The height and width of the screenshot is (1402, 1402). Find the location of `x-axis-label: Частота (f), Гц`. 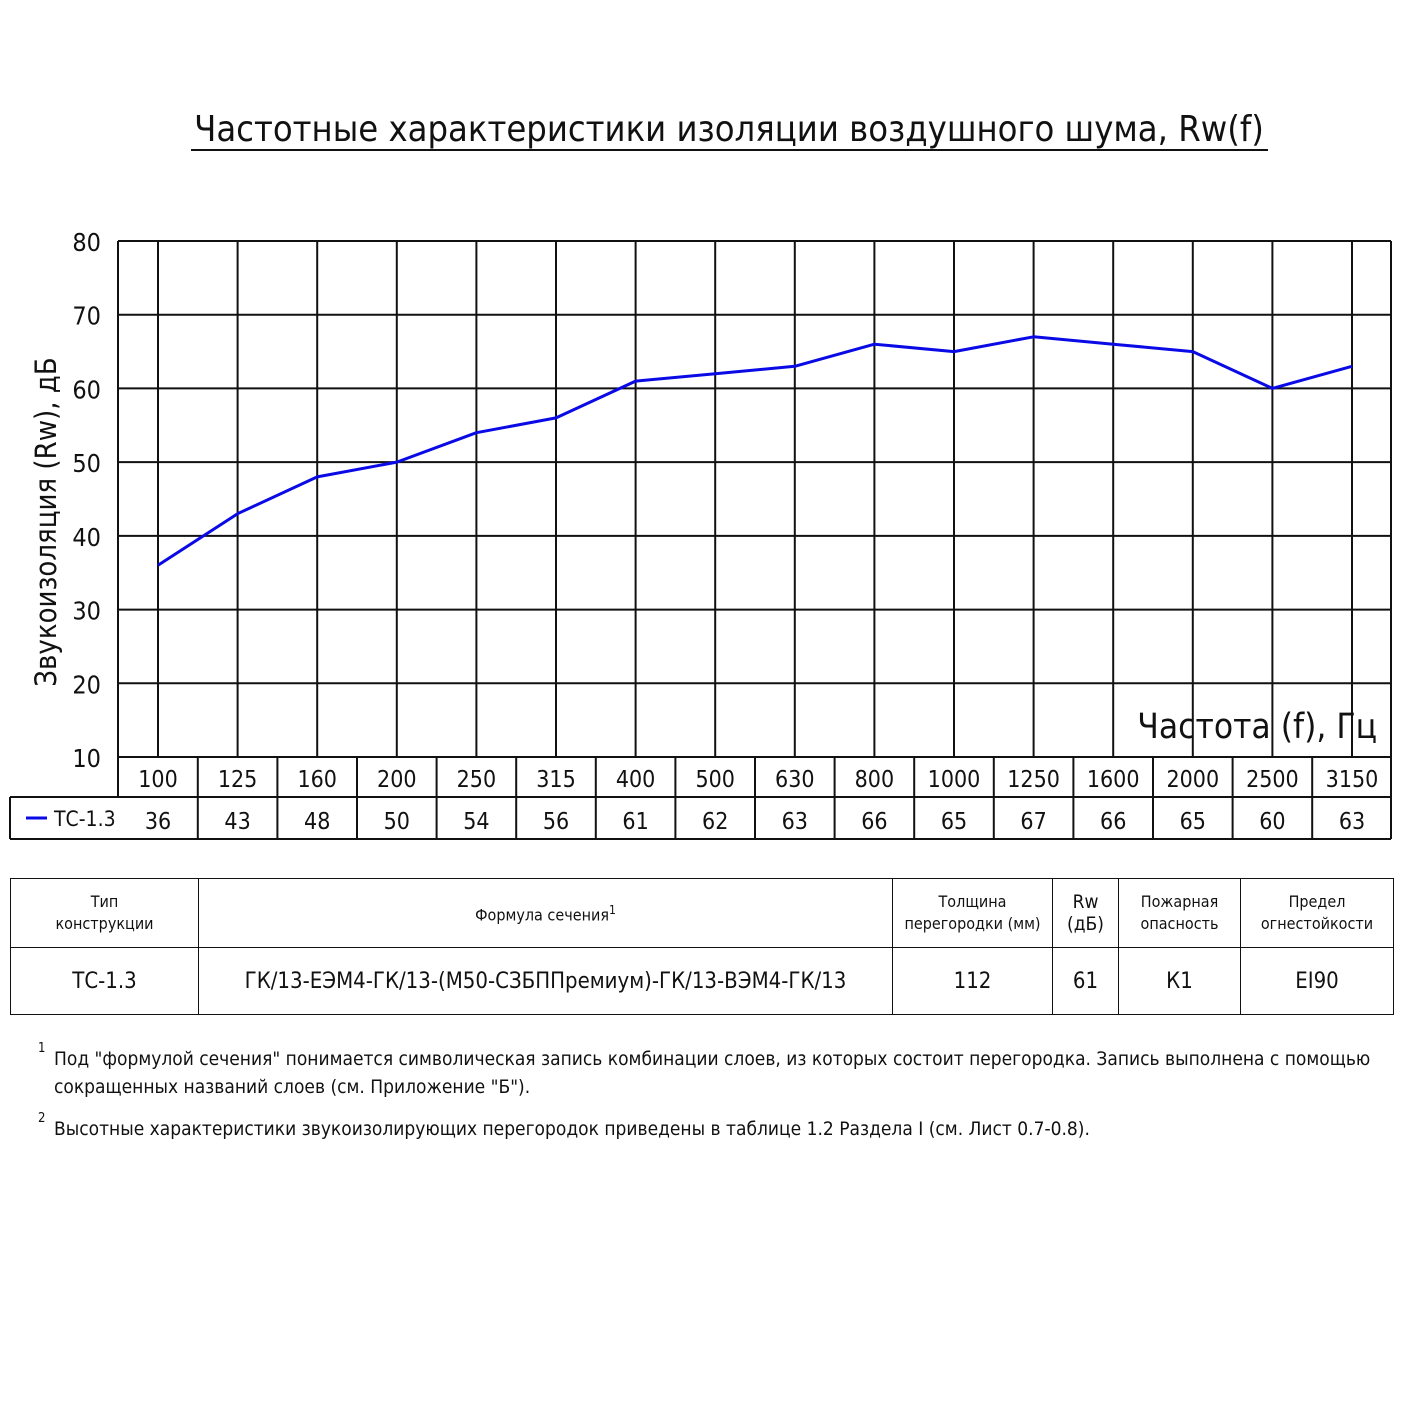

x-axis-label: Частота (f), Гц is located at coordinates (1257, 727).